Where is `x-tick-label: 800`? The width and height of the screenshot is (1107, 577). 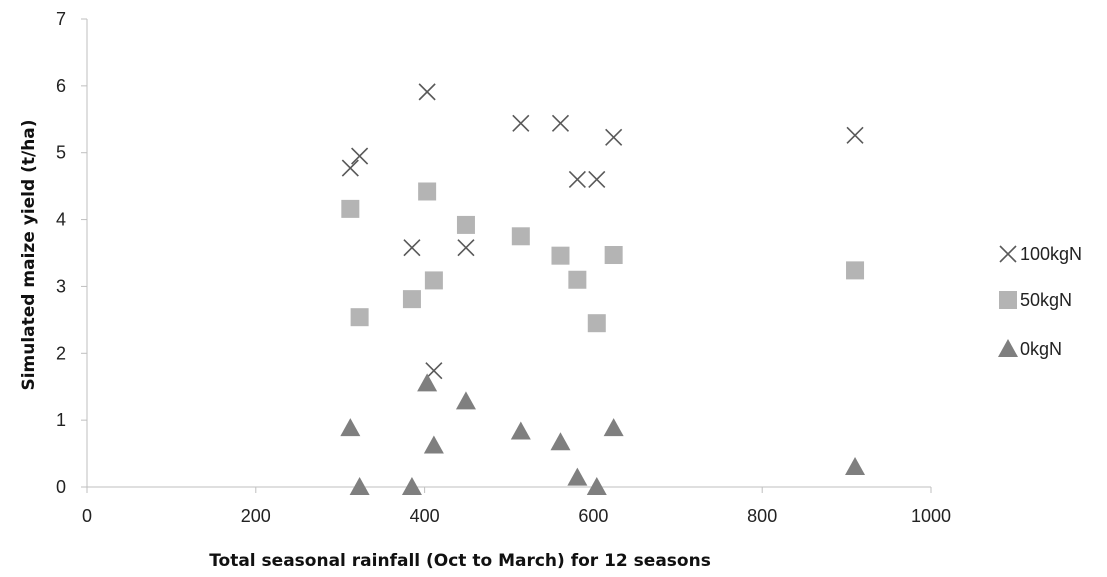 x-tick-label: 800 is located at coordinates (762, 516).